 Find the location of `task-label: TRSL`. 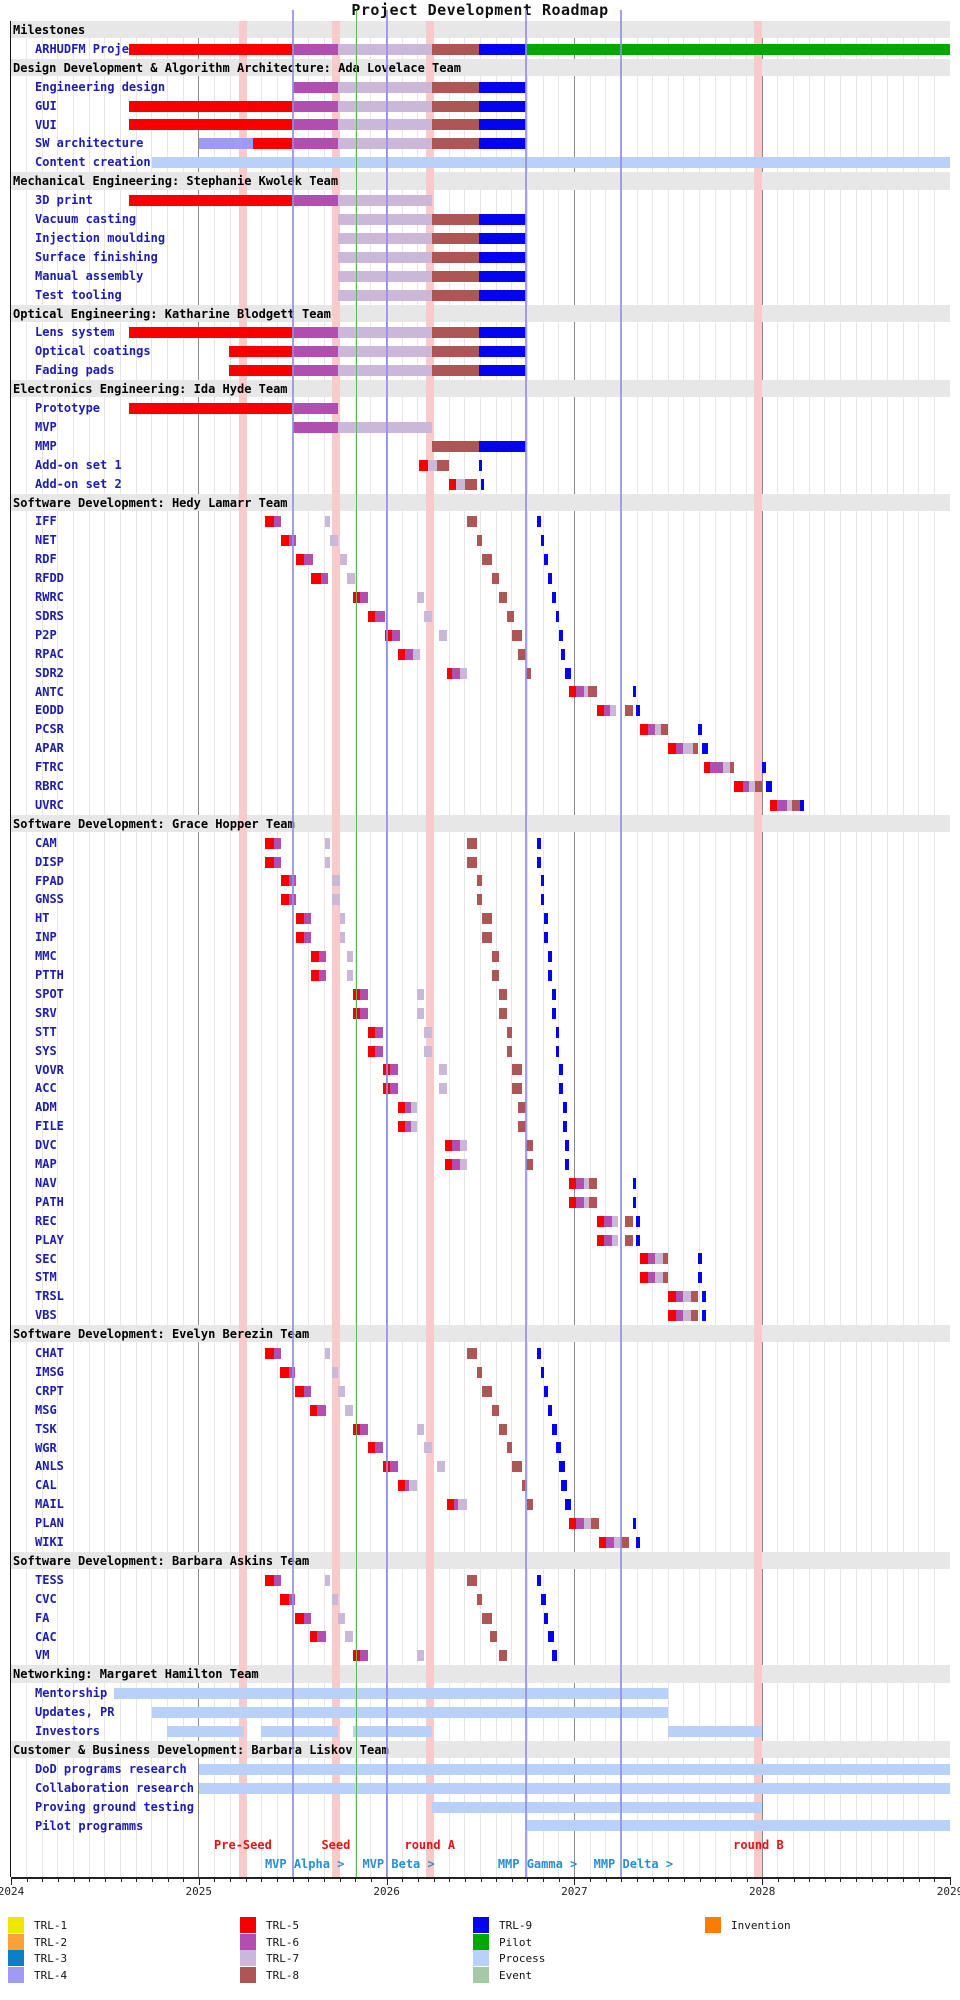

task-label: TRSL is located at coordinates (49, 1296).